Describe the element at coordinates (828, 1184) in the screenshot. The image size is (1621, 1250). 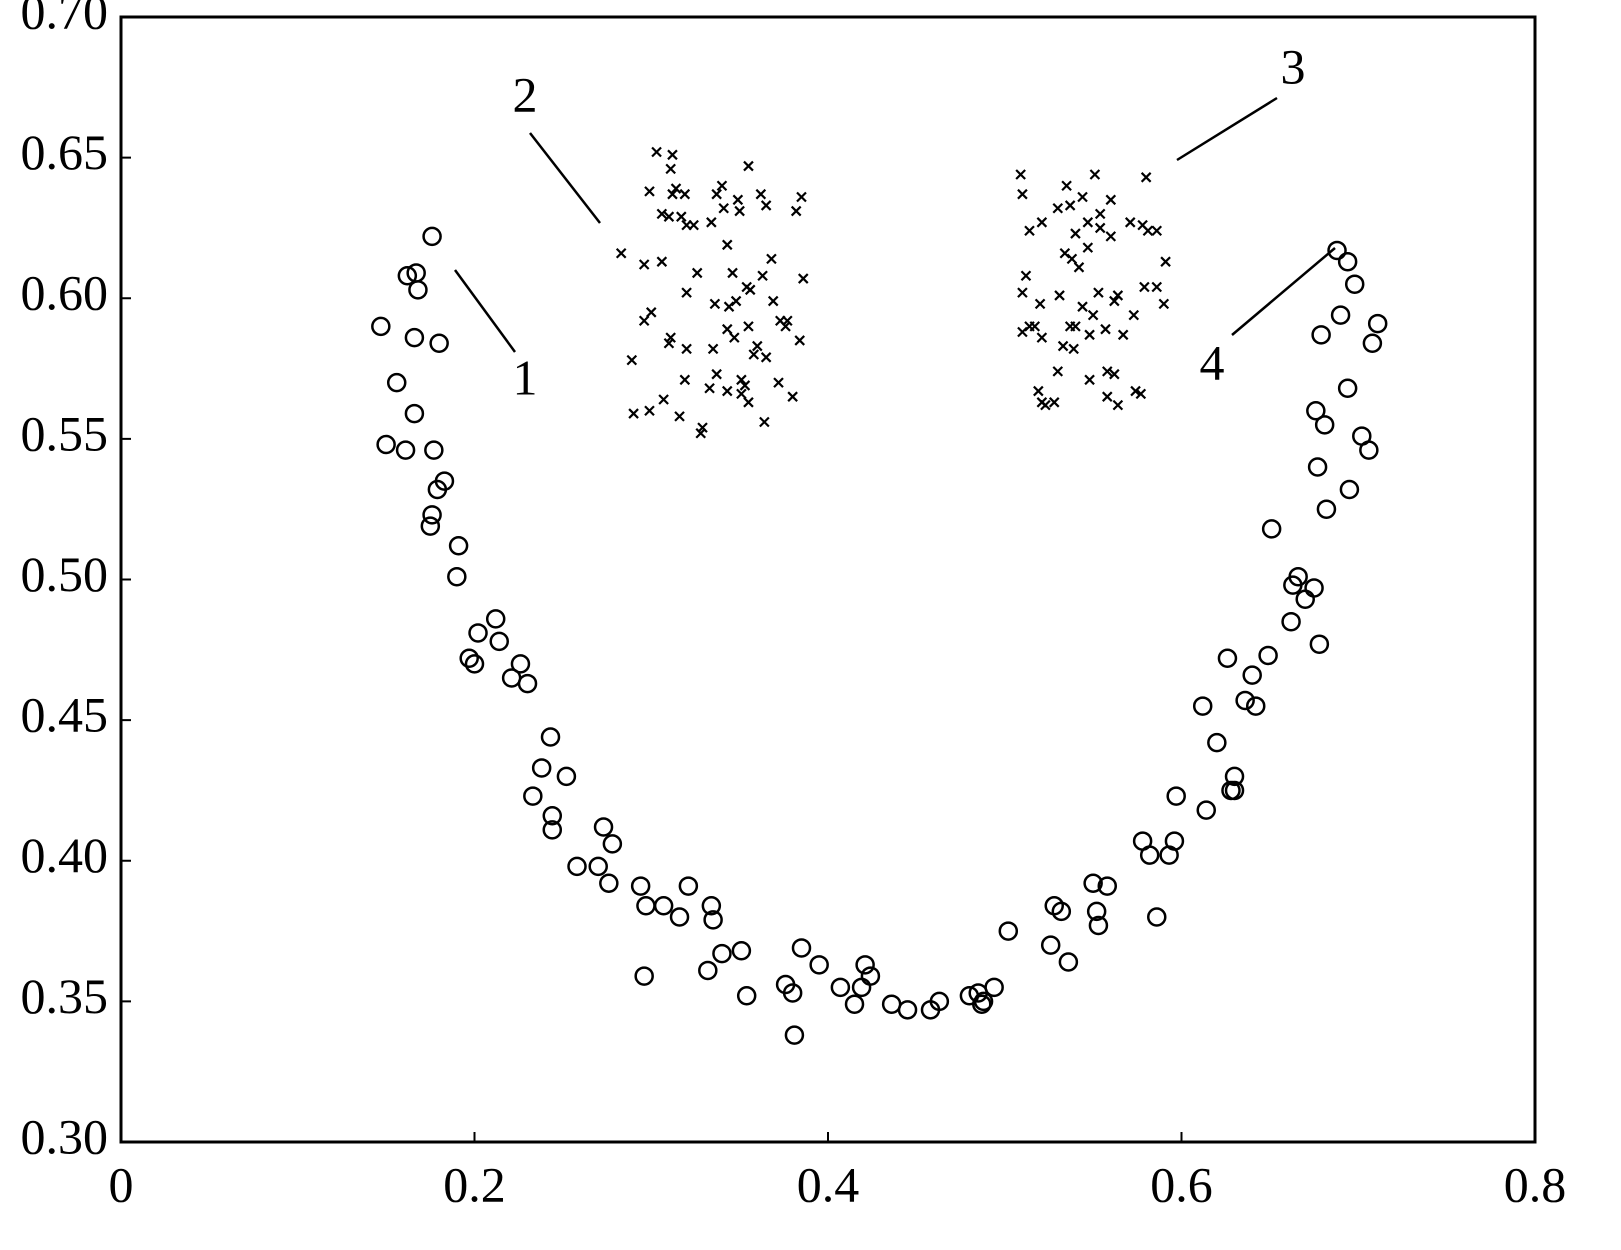
I see `x-tick-label: 0.4` at that location.